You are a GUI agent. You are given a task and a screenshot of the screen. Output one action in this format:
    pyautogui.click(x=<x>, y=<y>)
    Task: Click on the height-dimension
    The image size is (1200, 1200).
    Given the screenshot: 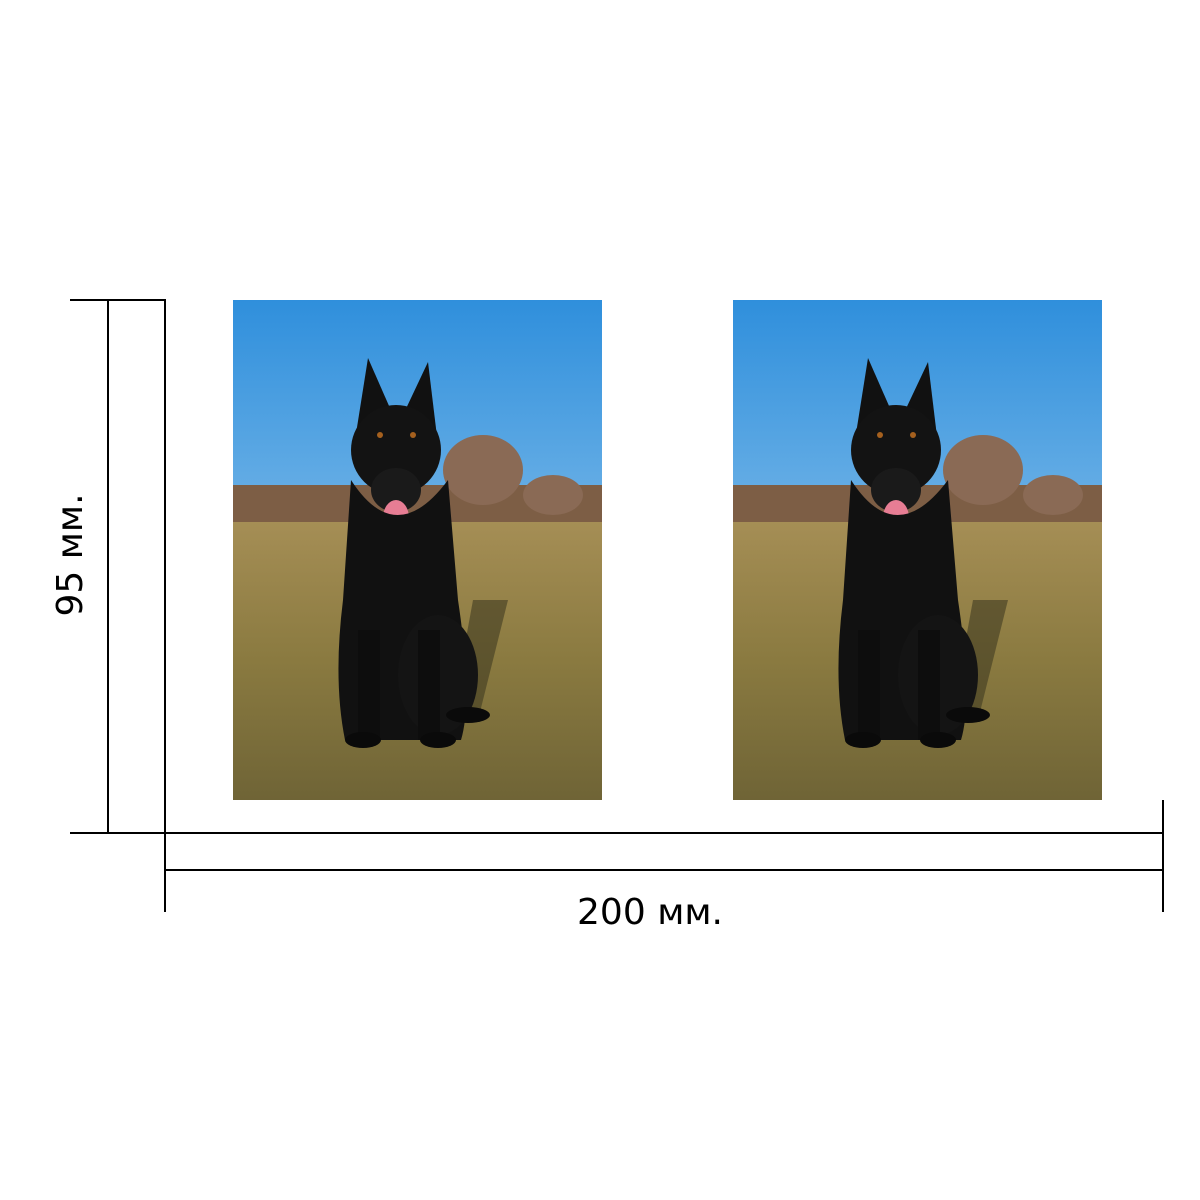 What is the action you would take?
    pyautogui.click(x=118, y=566)
    